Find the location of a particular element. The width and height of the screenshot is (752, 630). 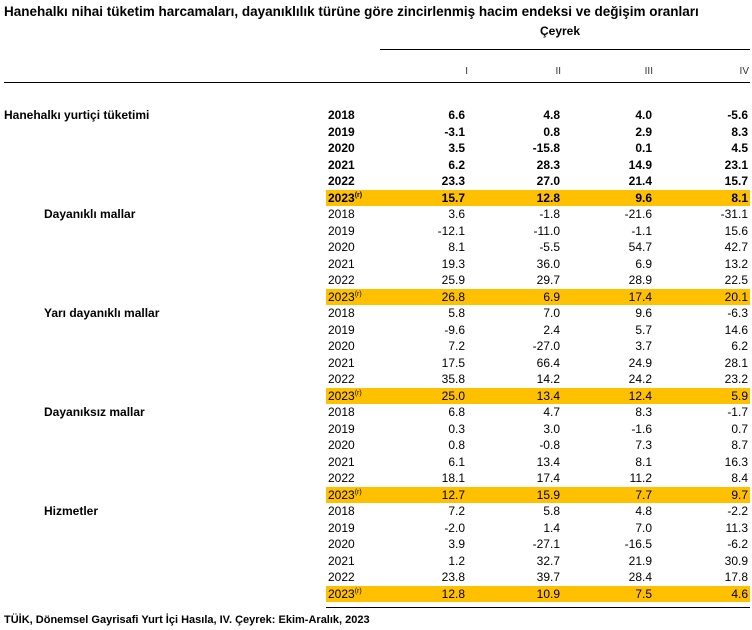

period-header: Çeyrek is located at coordinates (560, 31).